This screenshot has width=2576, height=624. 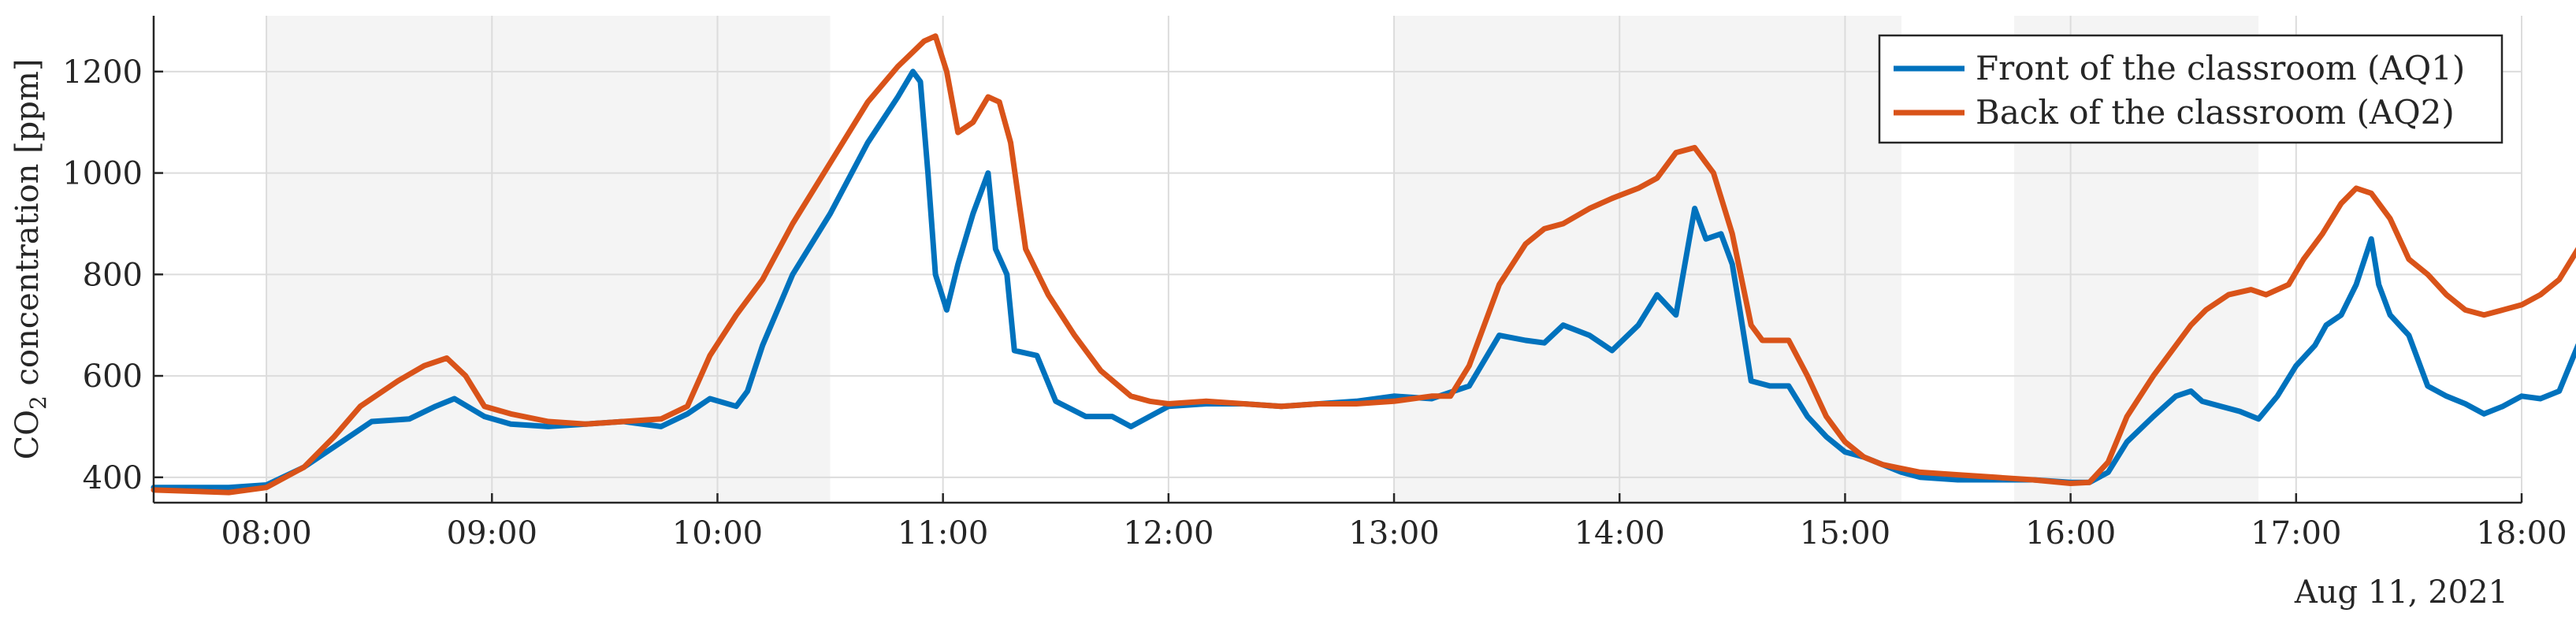 I want to click on y-tick-label: 1000, so click(x=102, y=174).